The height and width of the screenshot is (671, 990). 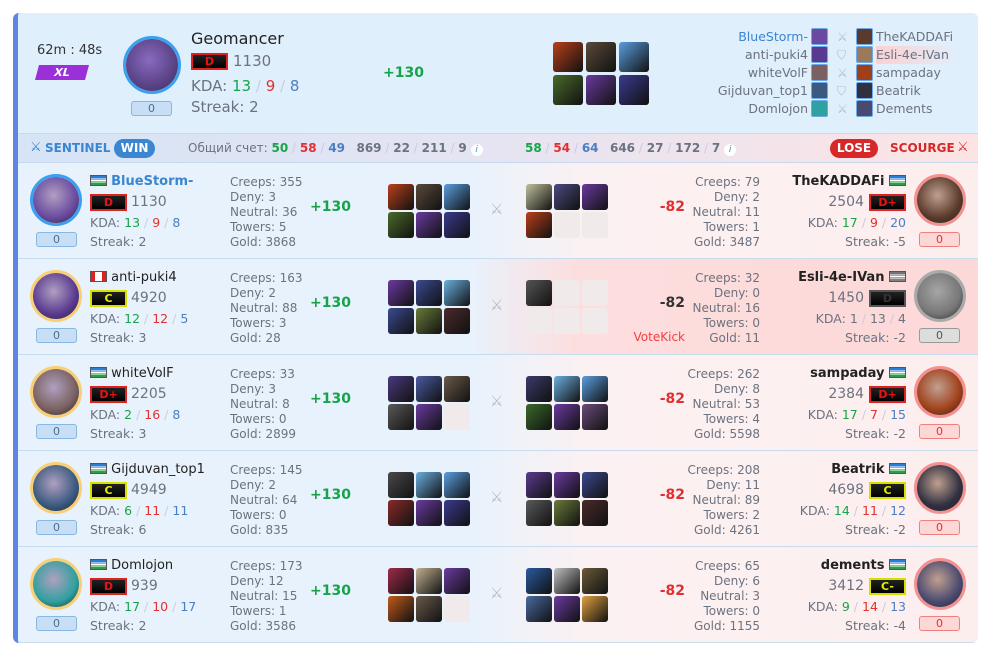 What do you see at coordinates (142, 373) in the screenshot?
I see `player-name: whiteVolF` at bounding box center [142, 373].